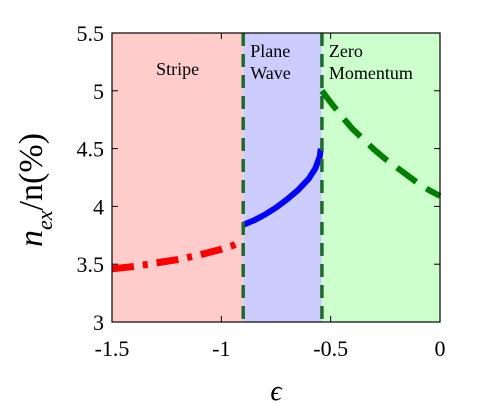 This screenshot has height=410, width=491. What do you see at coordinates (98, 322) in the screenshot?
I see `y-tick-label: 3` at bounding box center [98, 322].